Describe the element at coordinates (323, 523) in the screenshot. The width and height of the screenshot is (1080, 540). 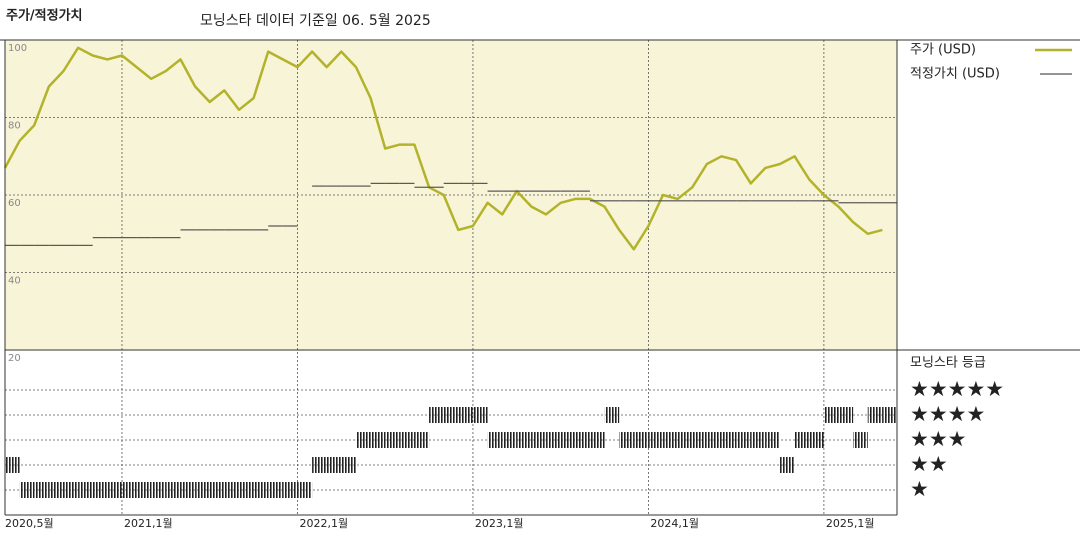
I see `x-tick-label: 2022,1월` at that location.